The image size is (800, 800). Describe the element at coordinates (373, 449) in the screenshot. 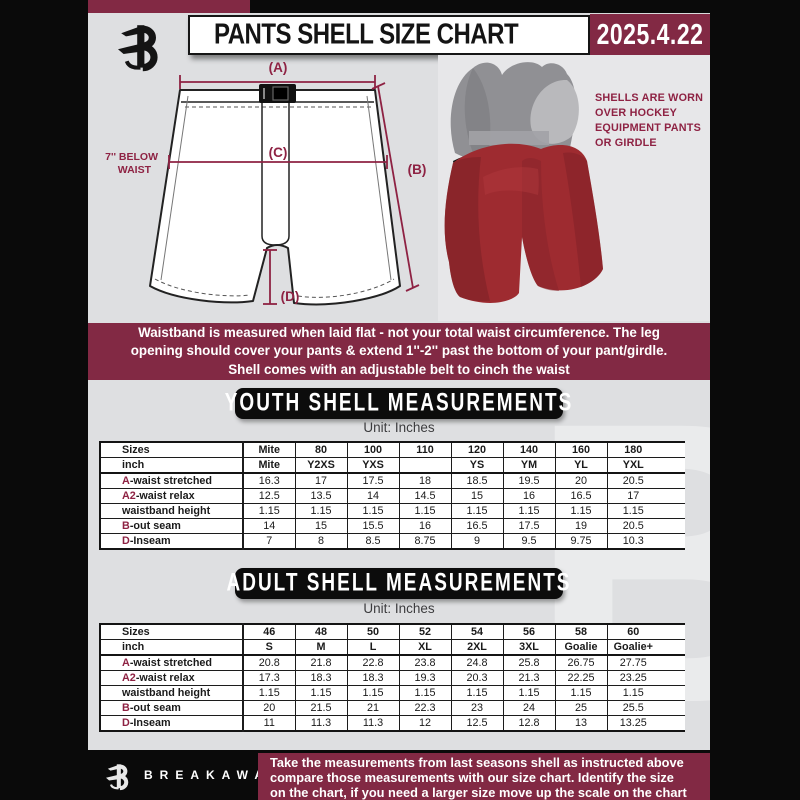

I see `value-cell: 100` at that location.